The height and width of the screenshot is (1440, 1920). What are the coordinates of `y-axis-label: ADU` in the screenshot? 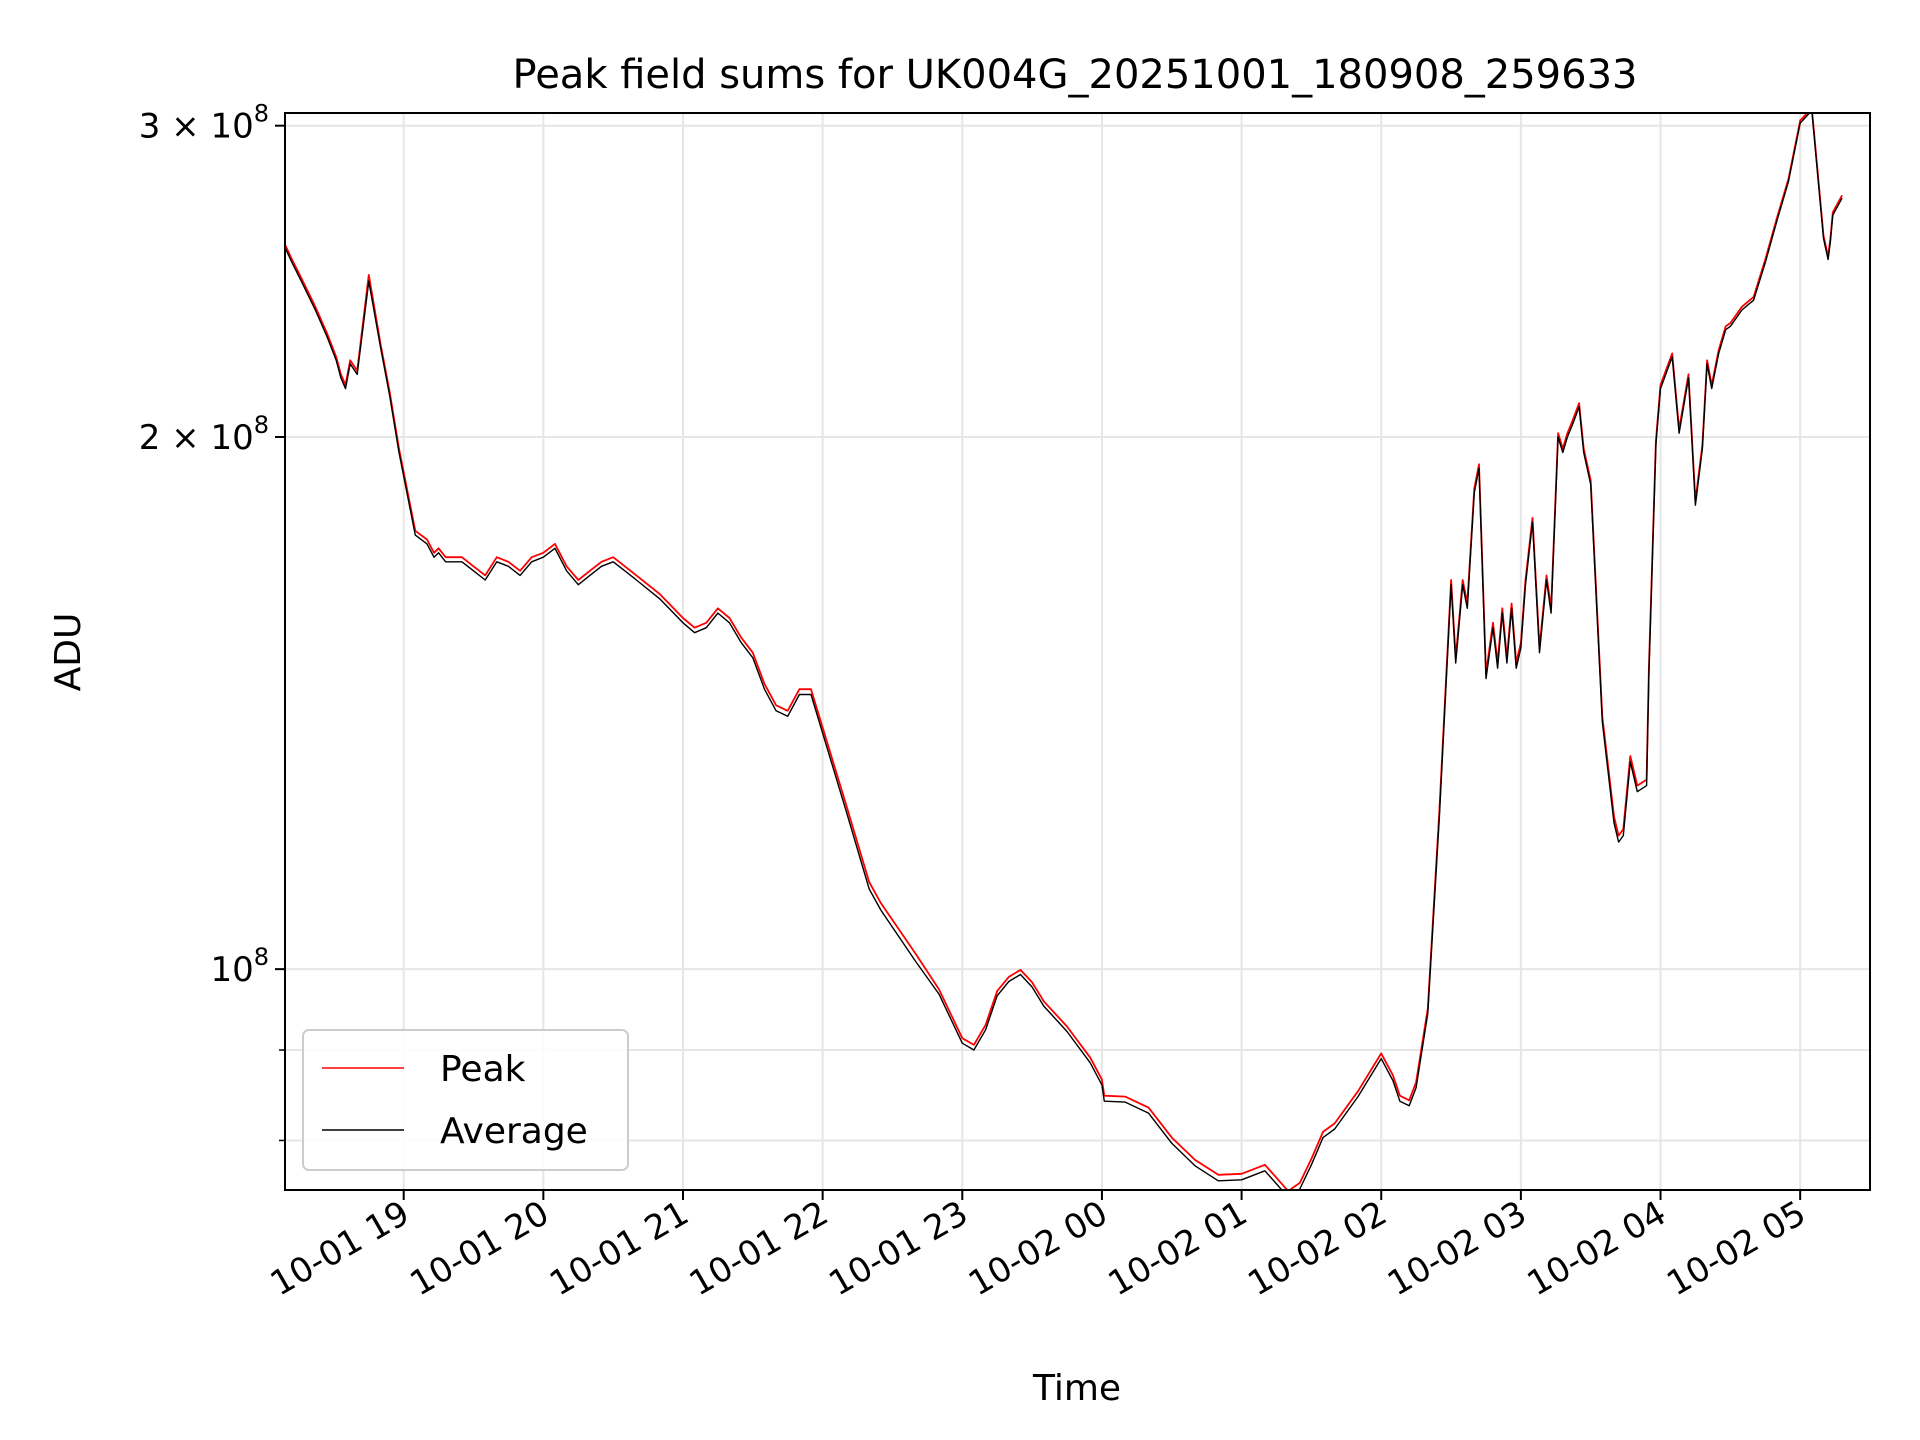 It's located at (68, 652).